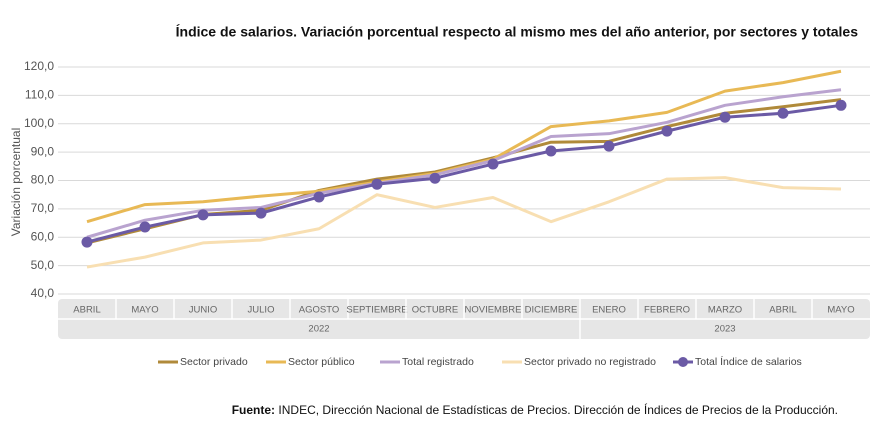 This screenshot has width=880, height=437. I want to click on y-tick-label: 120,0, so click(39, 66).